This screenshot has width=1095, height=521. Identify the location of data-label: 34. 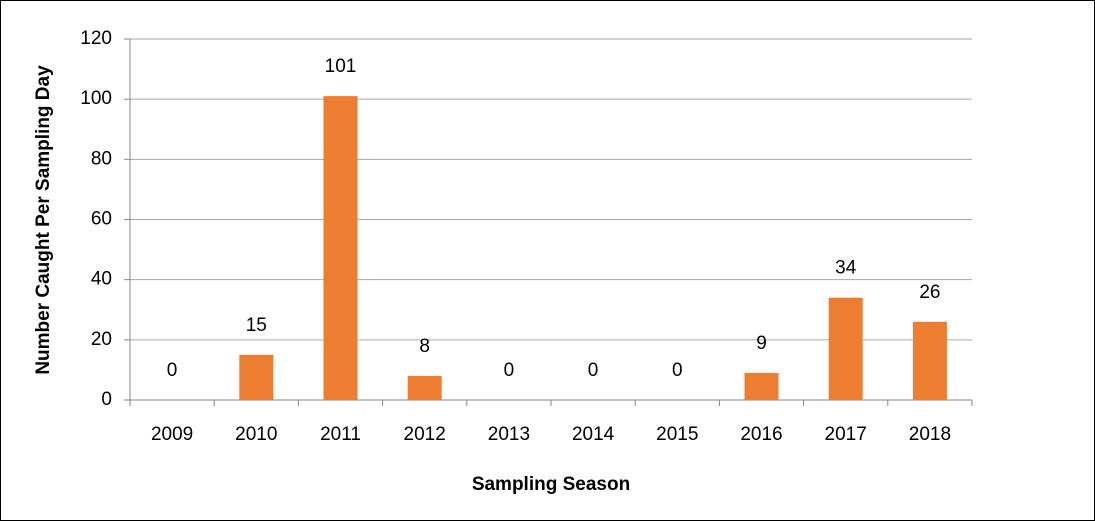
(846, 268).